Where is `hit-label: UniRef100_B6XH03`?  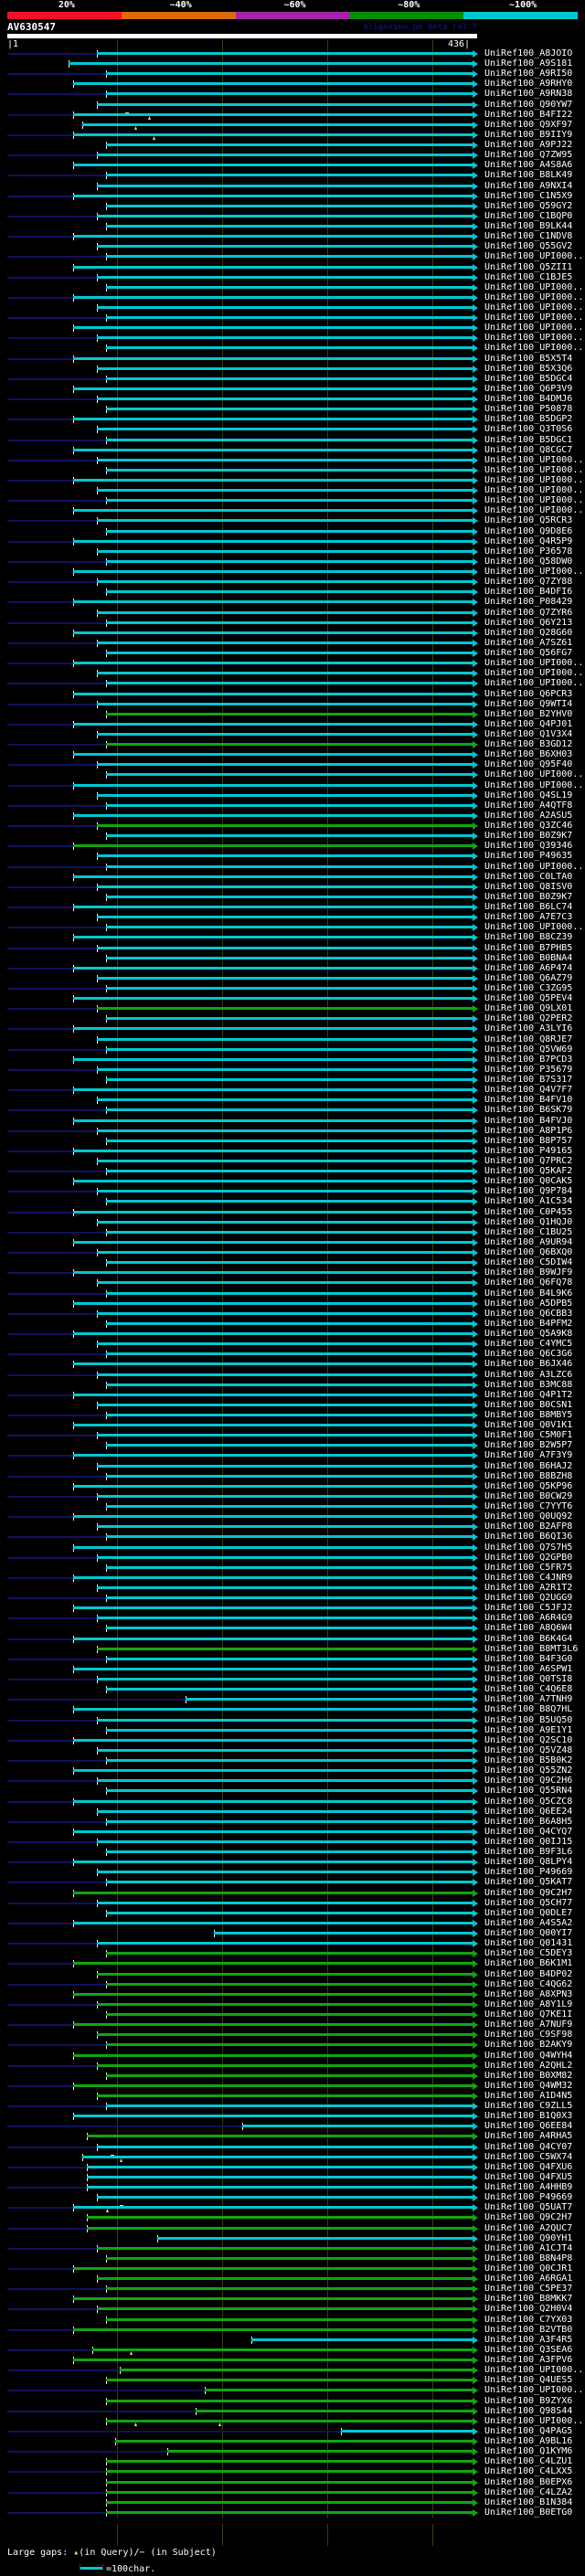
hit-label: UniRef100_B6XH03 is located at coordinates (529, 754).